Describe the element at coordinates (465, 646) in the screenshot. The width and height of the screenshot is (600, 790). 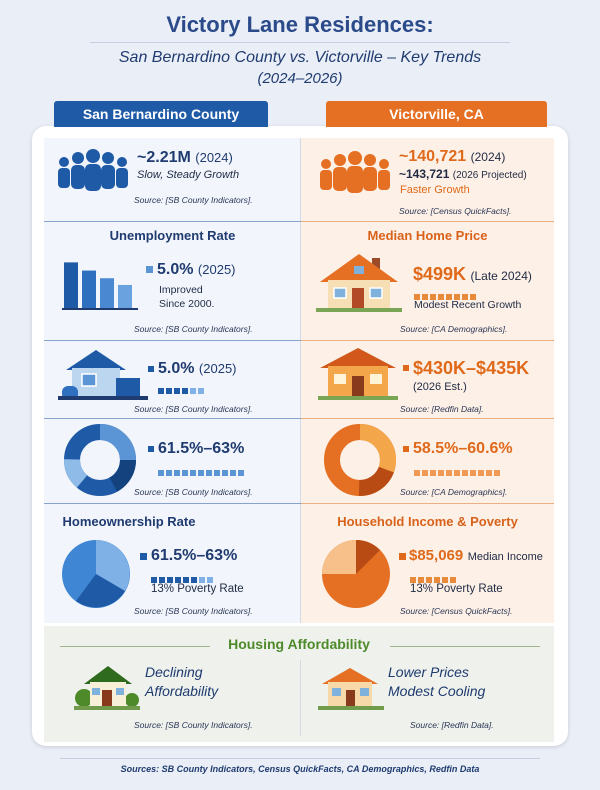
I see `affordability-rule` at that location.